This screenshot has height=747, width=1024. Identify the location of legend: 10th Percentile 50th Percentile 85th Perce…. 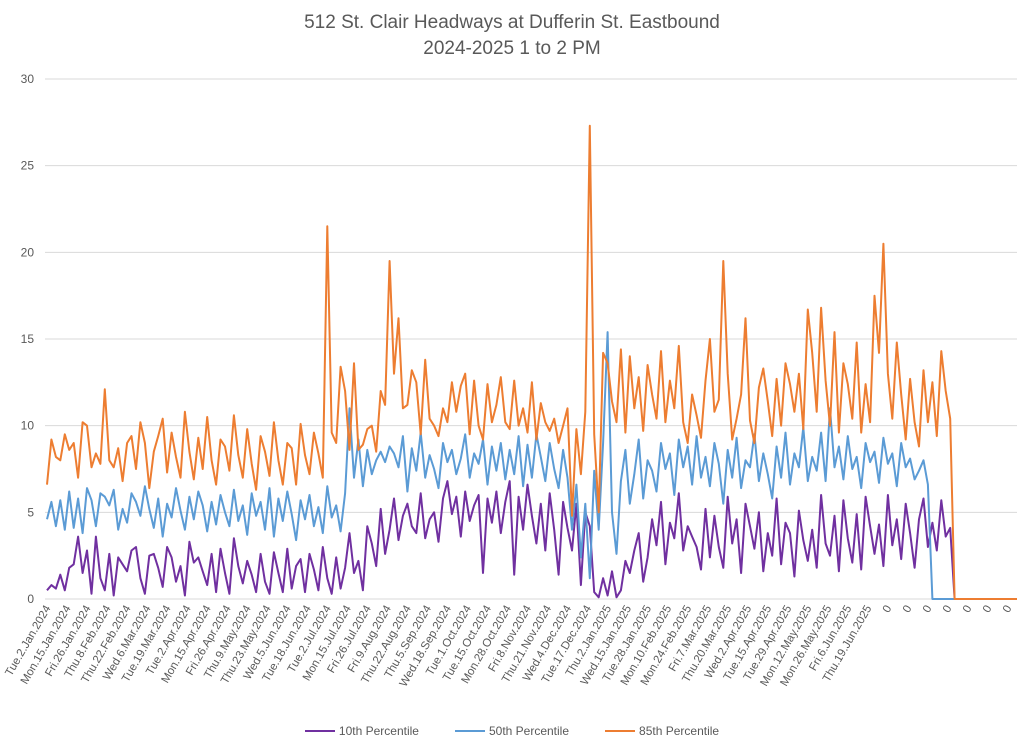
(512, 731).